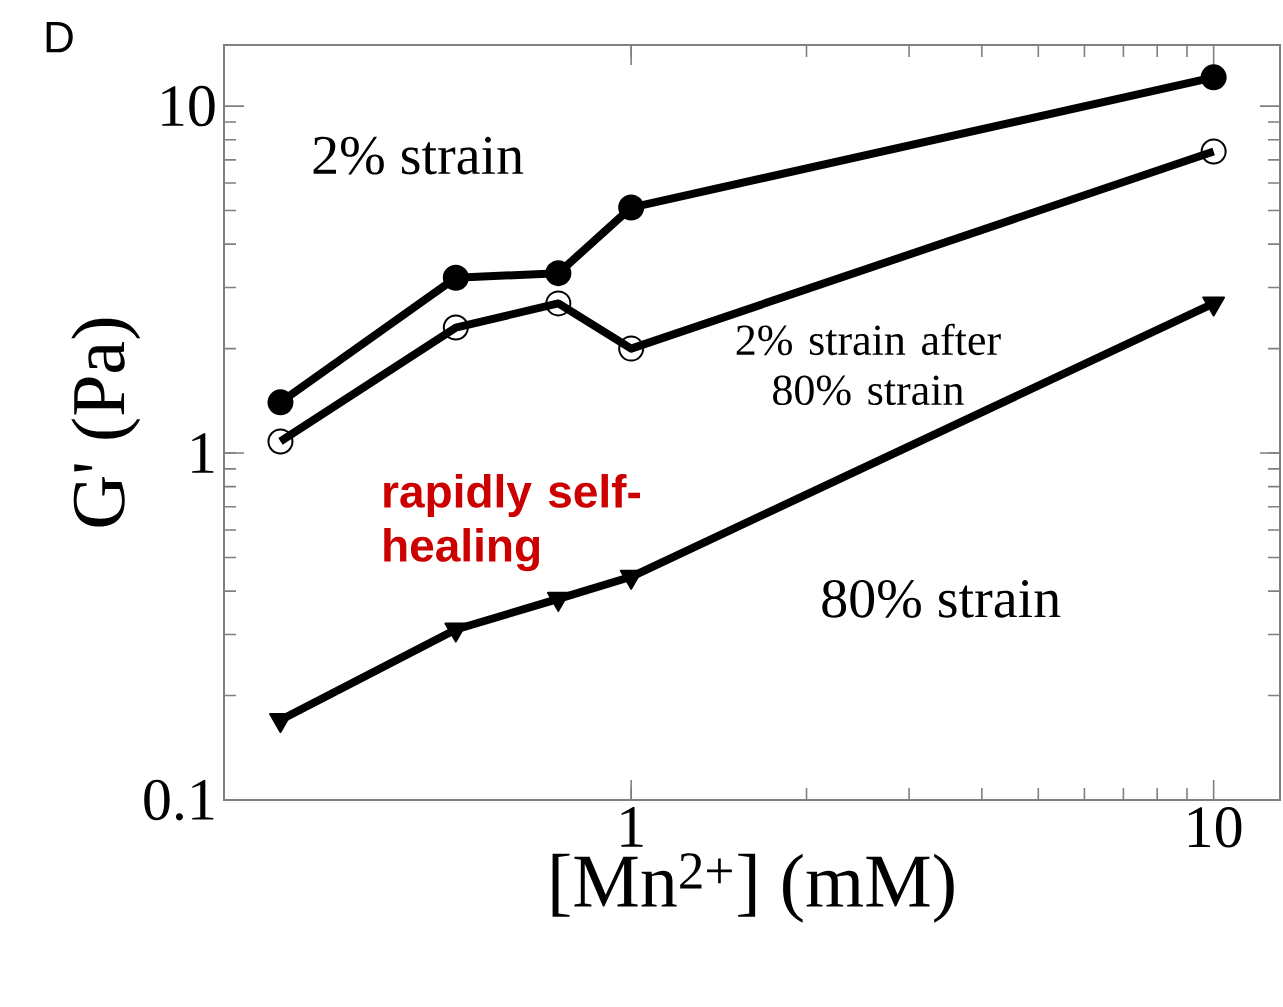 The width and height of the screenshot is (1283, 1007). Describe the element at coordinates (59, 37) in the screenshot. I see `text: D` at that location.